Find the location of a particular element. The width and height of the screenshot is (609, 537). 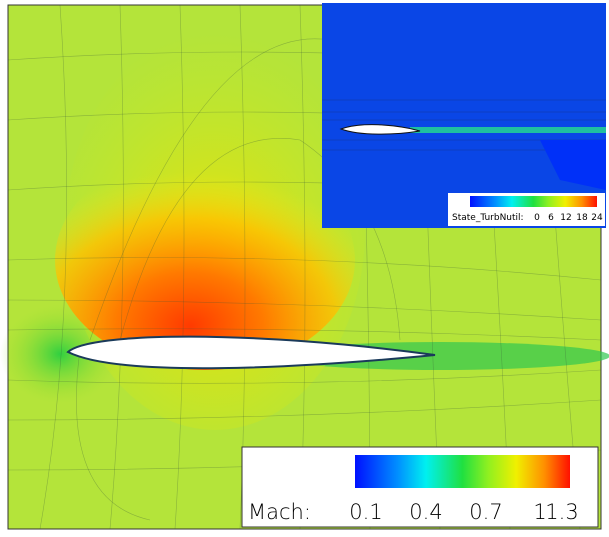

main-tick-label: 1 is located at coordinates (539, 512).